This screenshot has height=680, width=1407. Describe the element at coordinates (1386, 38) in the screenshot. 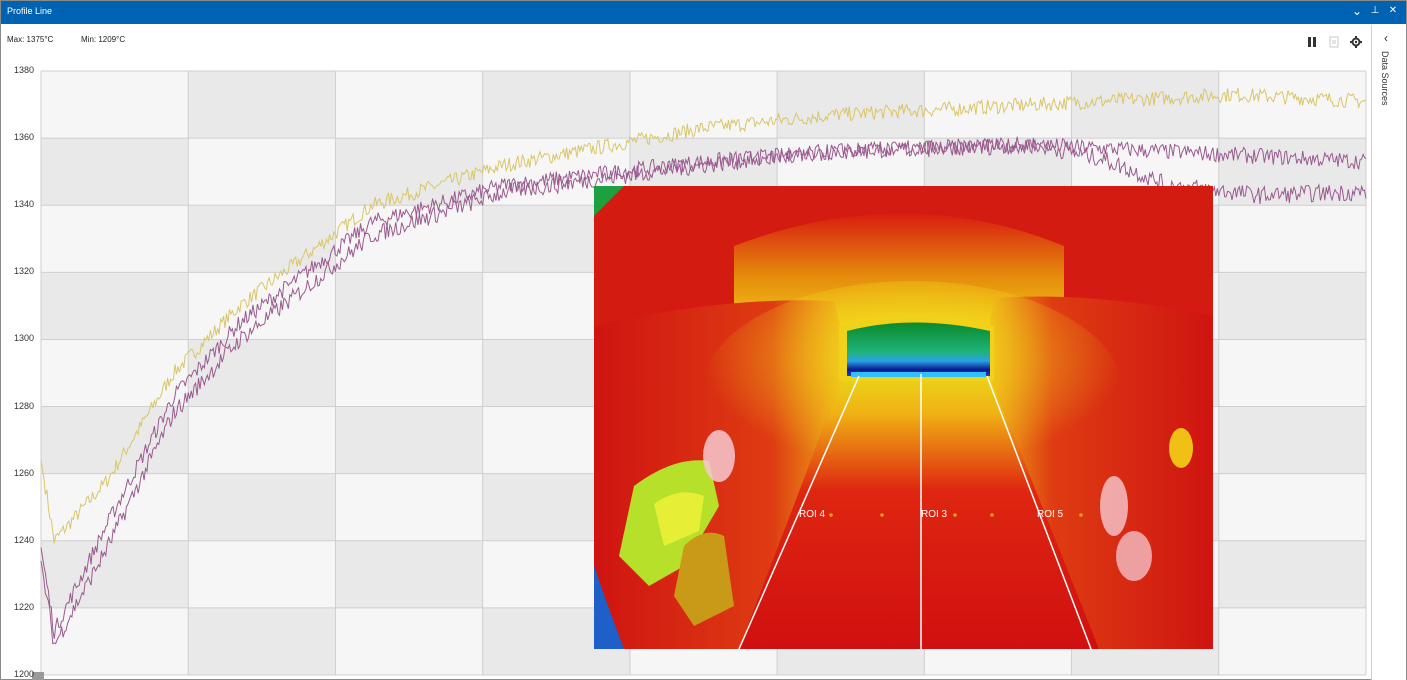

I see `chevron-left-icon: ‹` at that location.